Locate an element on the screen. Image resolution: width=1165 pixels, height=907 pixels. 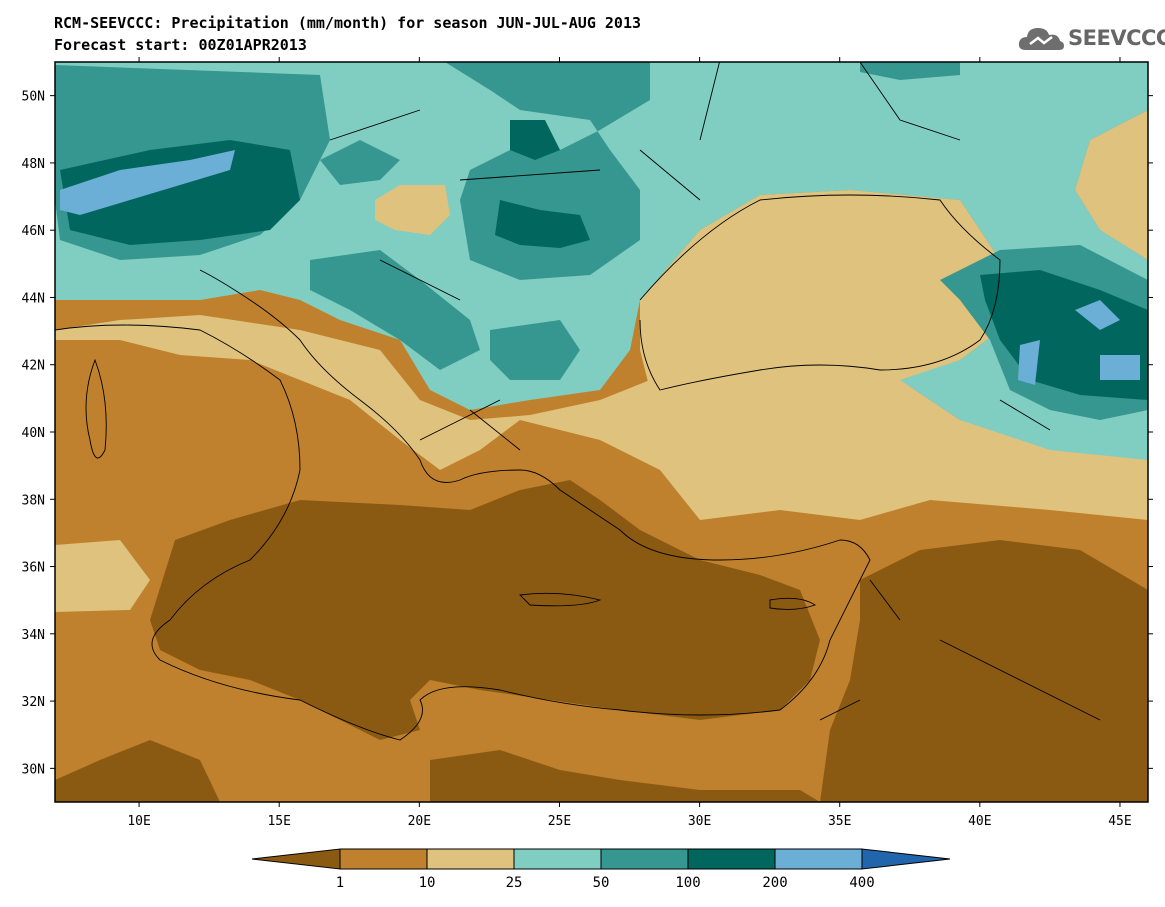
lon-tick-label: 40E is located at coordinates (979, 821).